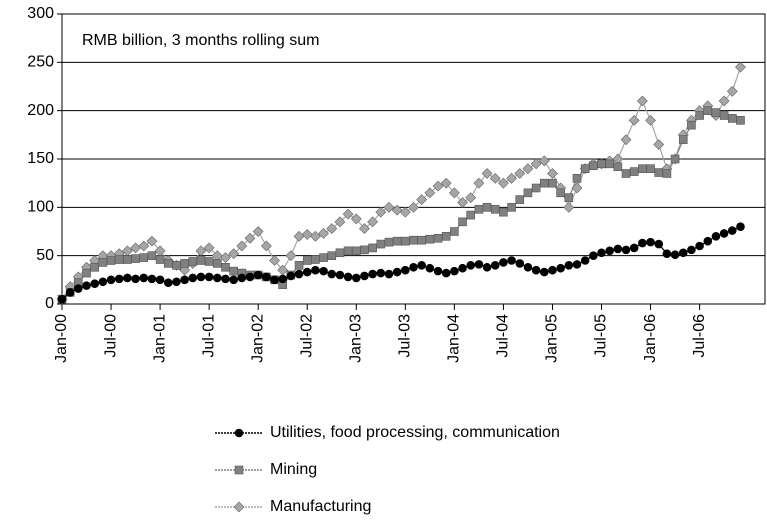 This screenshot has width=767, height=520. I want to click on x-tick-label: Jul-00, so click(110, 336).